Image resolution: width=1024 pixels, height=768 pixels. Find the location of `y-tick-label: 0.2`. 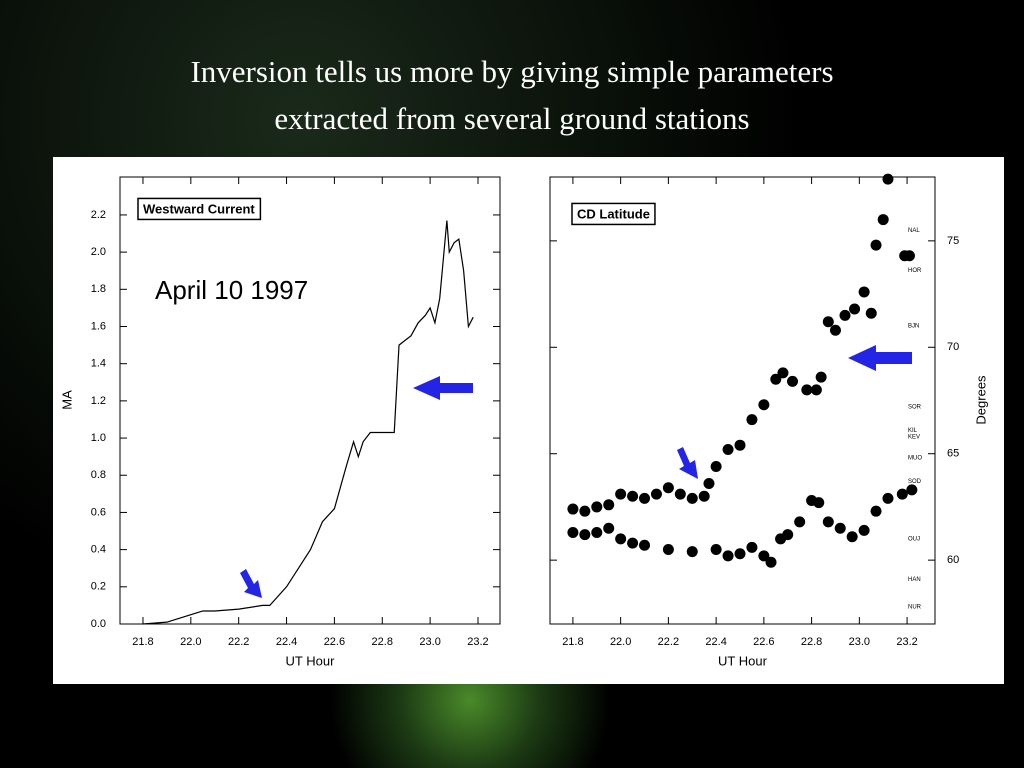

y-tick-label: 0.2 is located at coordinates (98, 587).